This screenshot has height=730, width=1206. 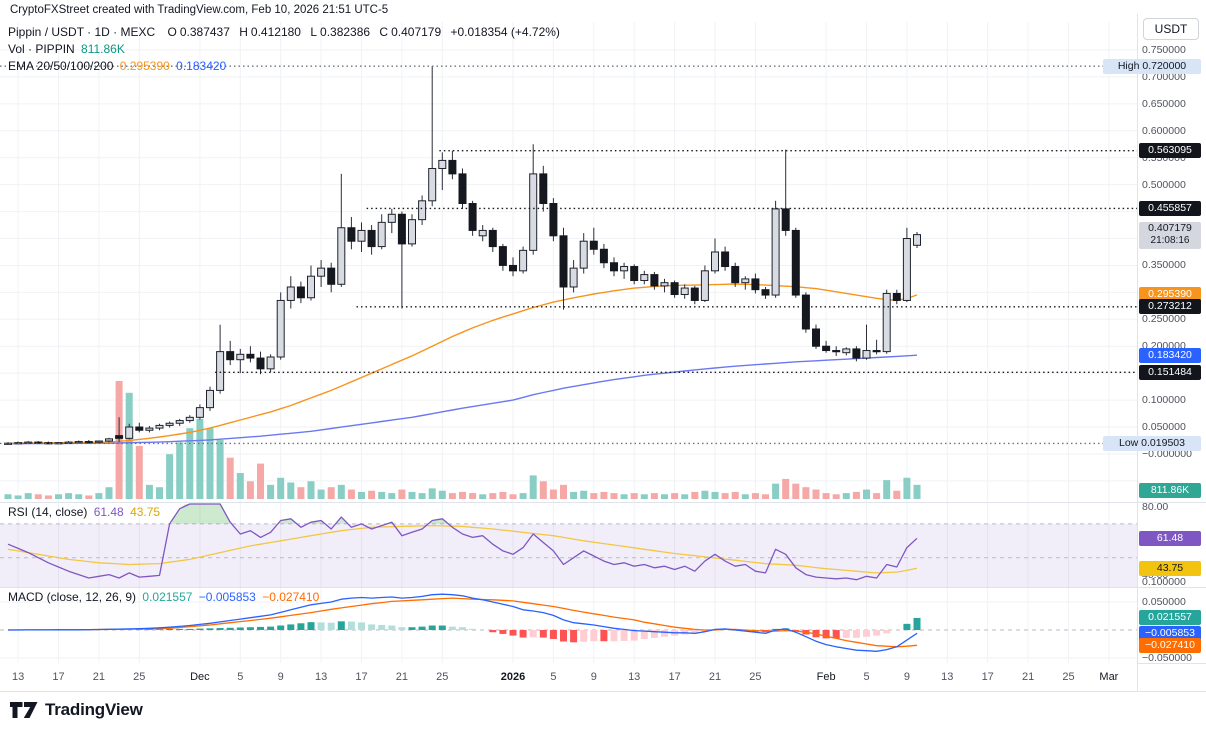 I want to click on price-countdown: 21:08:16, so click(x=1170, y=240).